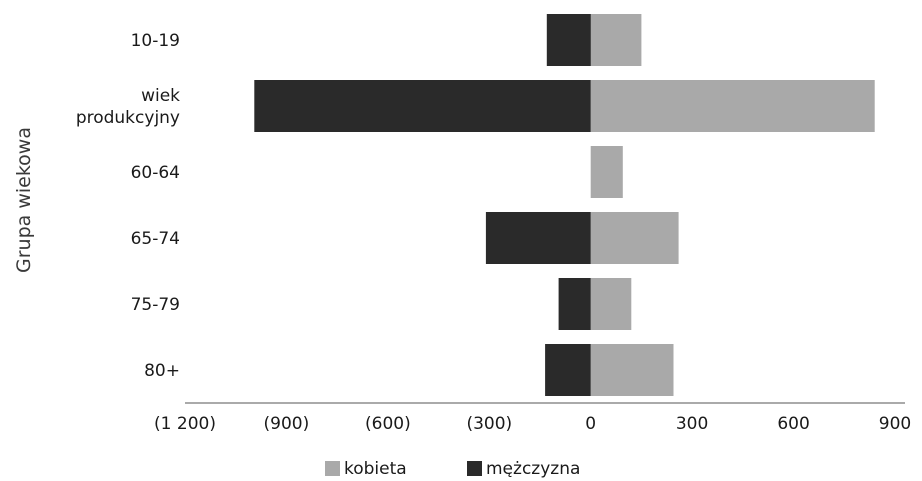  What do you see at coordinates (375, 469) in the screenshot?
I see `legend-label-kobieta: kobieta` at bounding box center [375, 469].